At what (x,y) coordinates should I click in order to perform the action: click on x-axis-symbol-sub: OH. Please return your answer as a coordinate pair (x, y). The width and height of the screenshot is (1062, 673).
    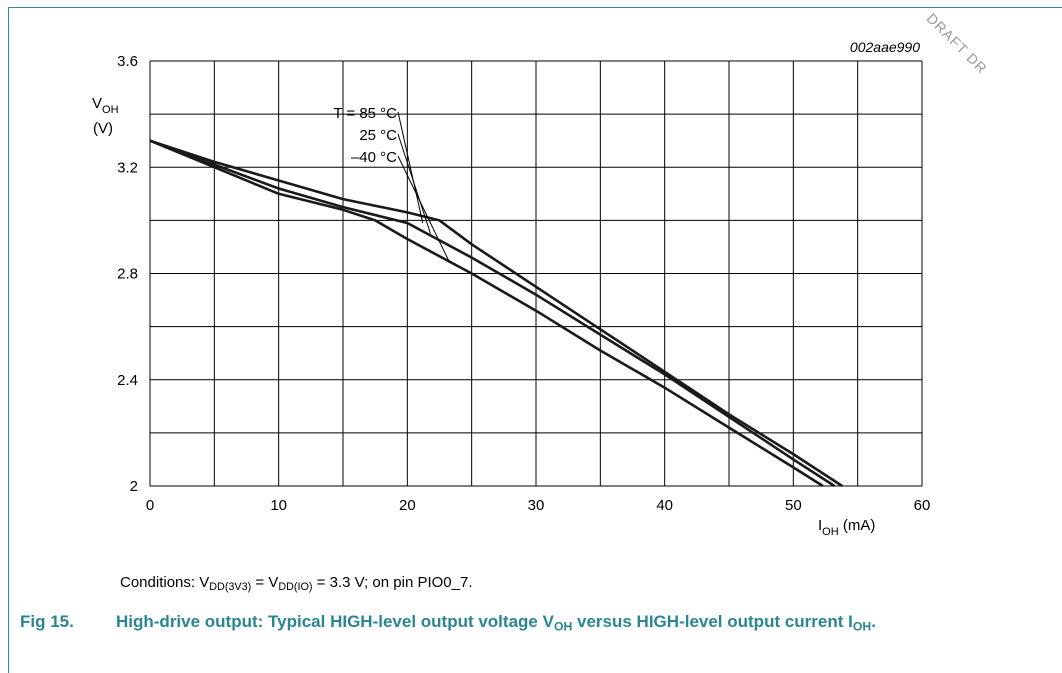
    Looking at the image, I should click on (830, 532).